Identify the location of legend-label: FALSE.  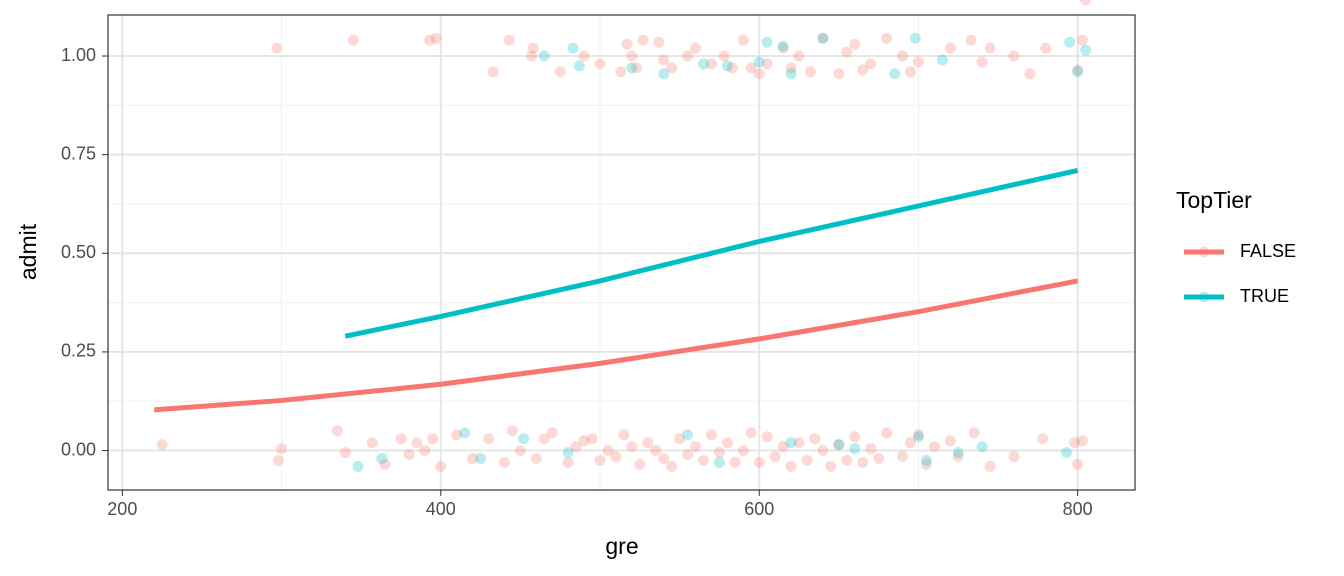
(1268, 251).